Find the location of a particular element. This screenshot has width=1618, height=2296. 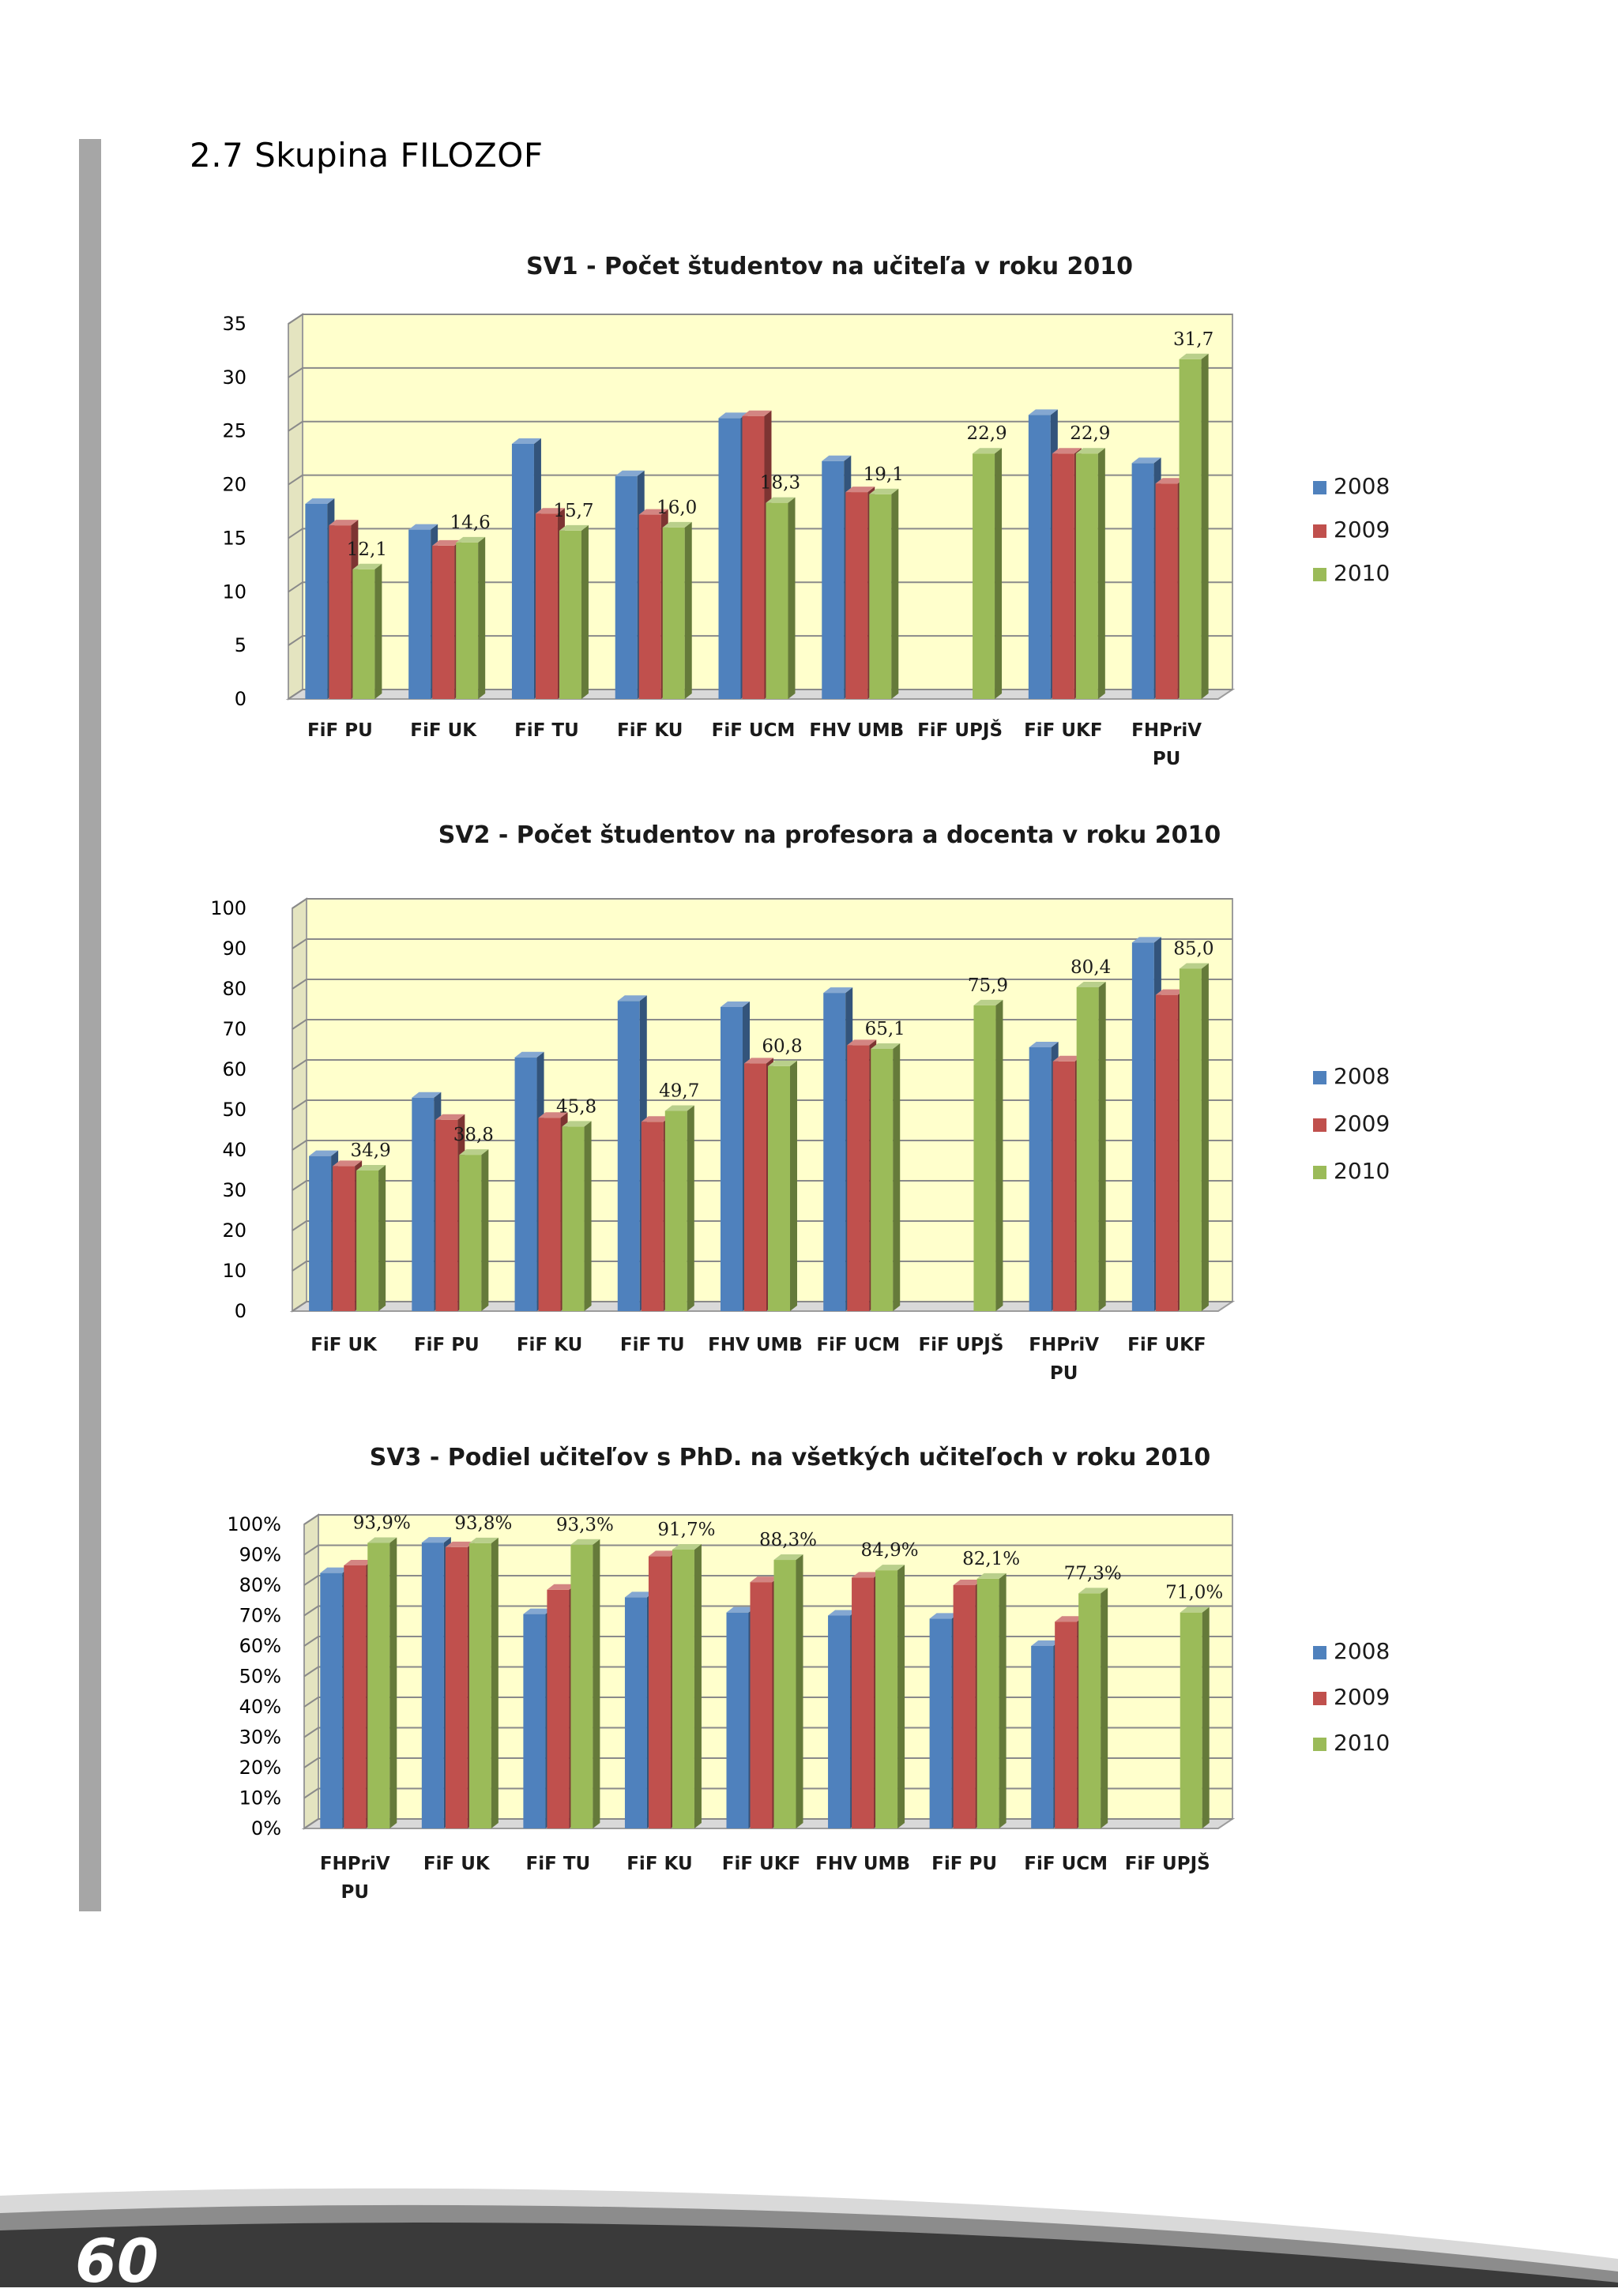

sv2-data-label: 75,9 is located at coordinates (988, 985).